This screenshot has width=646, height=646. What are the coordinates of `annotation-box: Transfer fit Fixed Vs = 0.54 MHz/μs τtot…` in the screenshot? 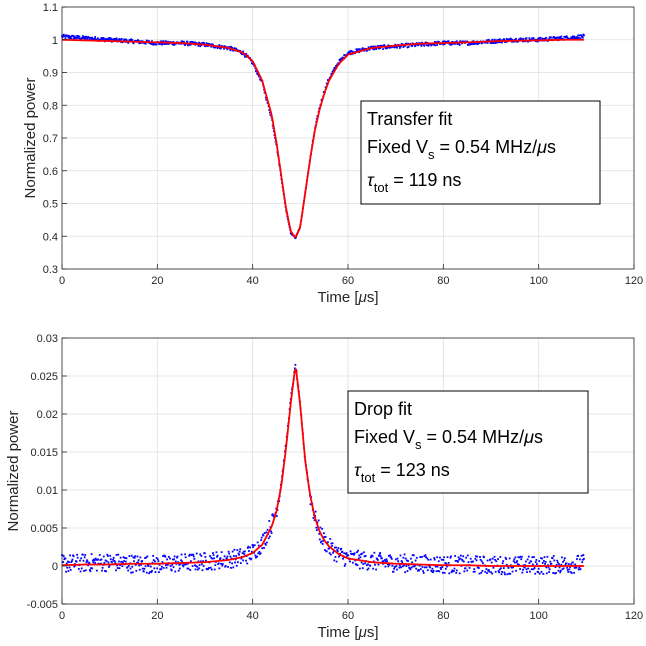 It's located at (480, 152).